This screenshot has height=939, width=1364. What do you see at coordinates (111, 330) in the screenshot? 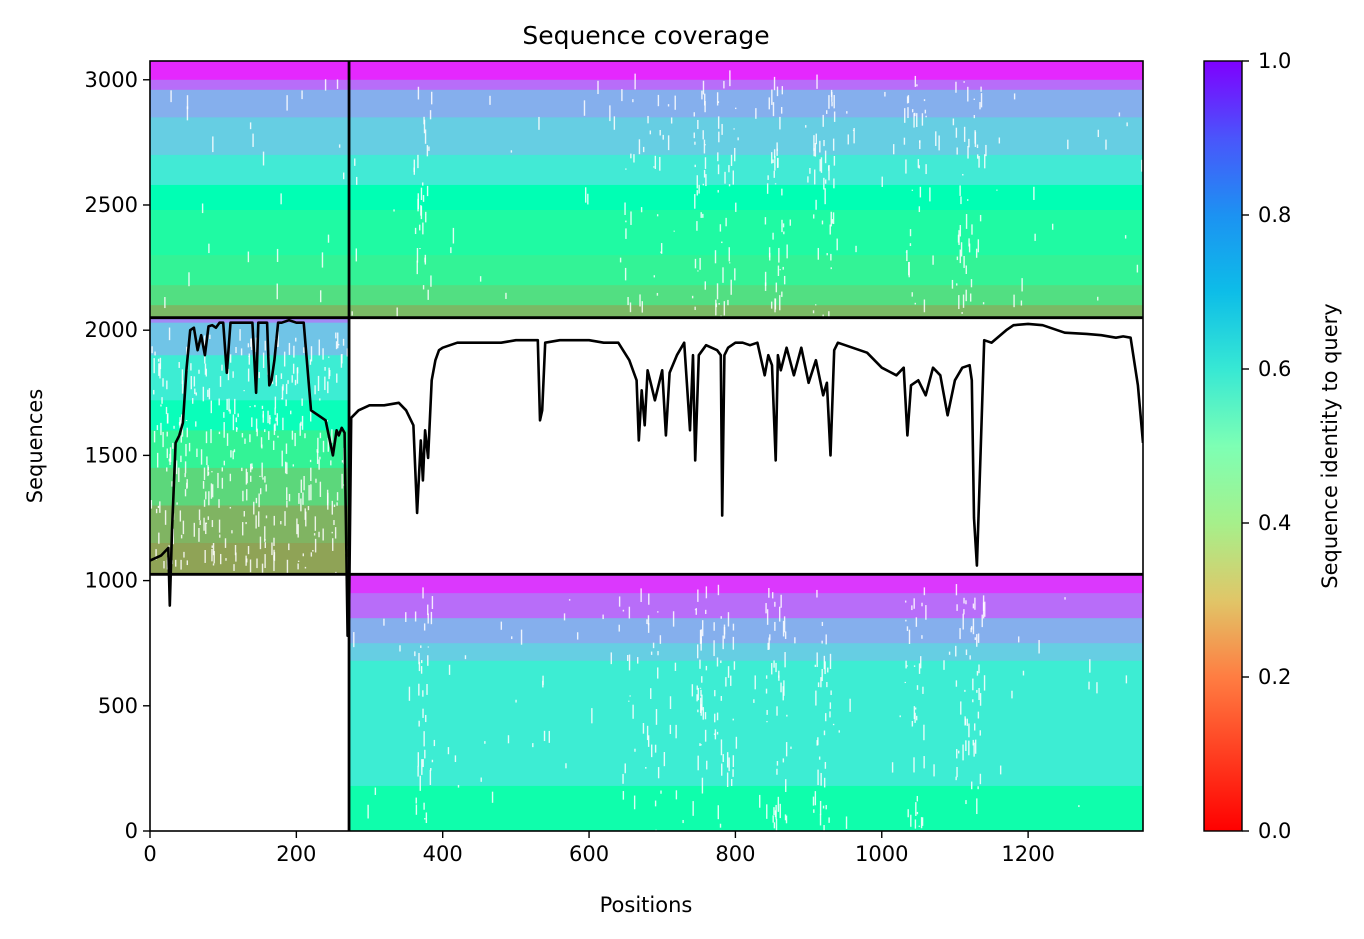
I see `y-tick-label: 2000` at bounding box center [111, 330].